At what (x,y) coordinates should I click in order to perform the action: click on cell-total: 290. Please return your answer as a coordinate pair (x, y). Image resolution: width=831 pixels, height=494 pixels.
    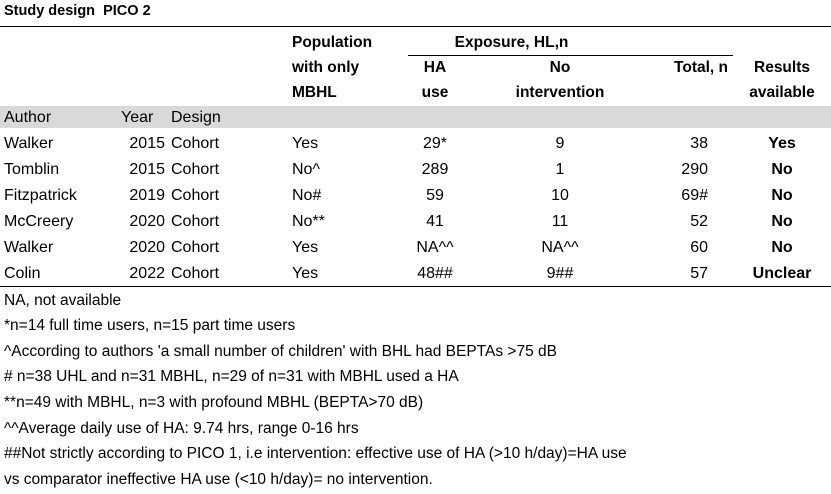
    Looking at the image, I should click on (694, 169).